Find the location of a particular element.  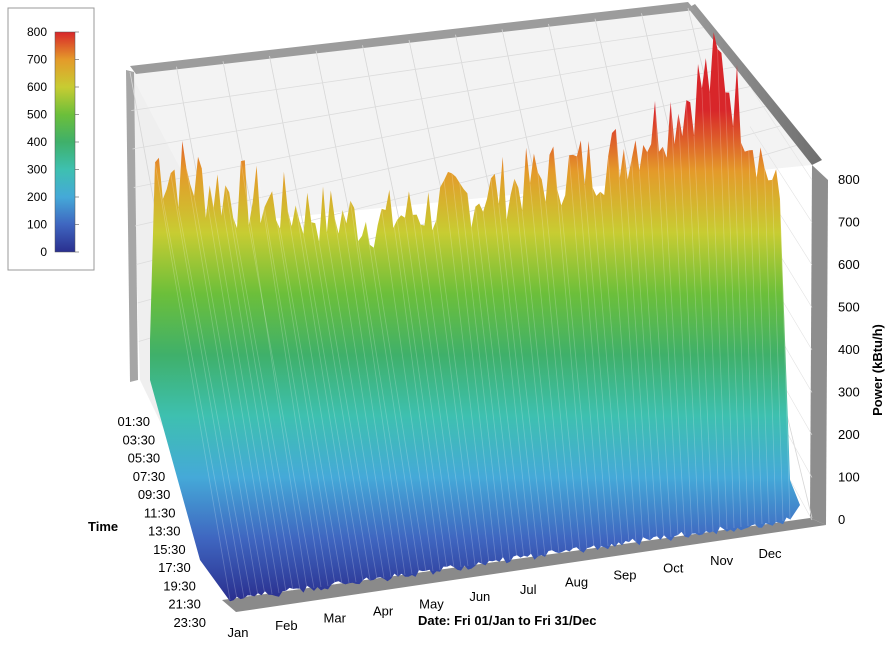

legend-tick-label: 200 is located at coordinates (37, 197).